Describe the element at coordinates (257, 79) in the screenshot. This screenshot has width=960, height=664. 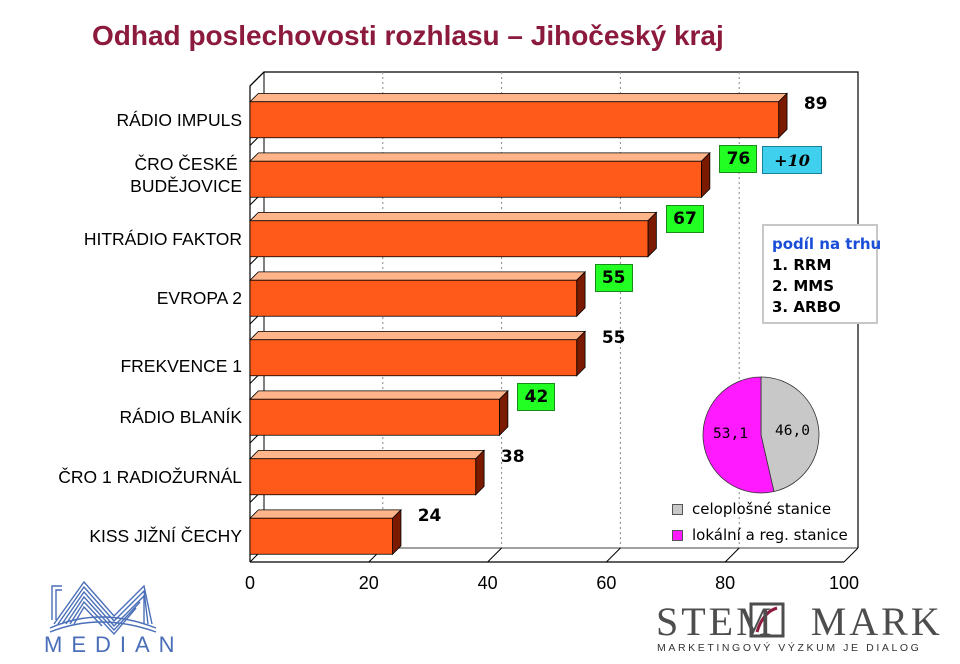
I see `category-tick` at that location.